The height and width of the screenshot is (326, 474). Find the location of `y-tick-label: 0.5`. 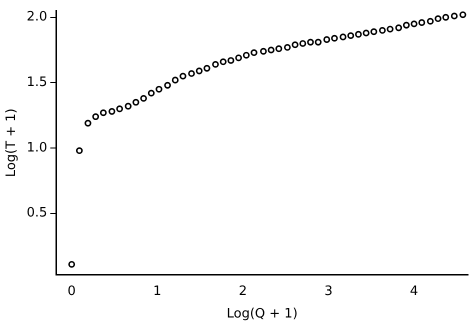

y-tick-label: 0.5 is located at coordinates (37, 213).